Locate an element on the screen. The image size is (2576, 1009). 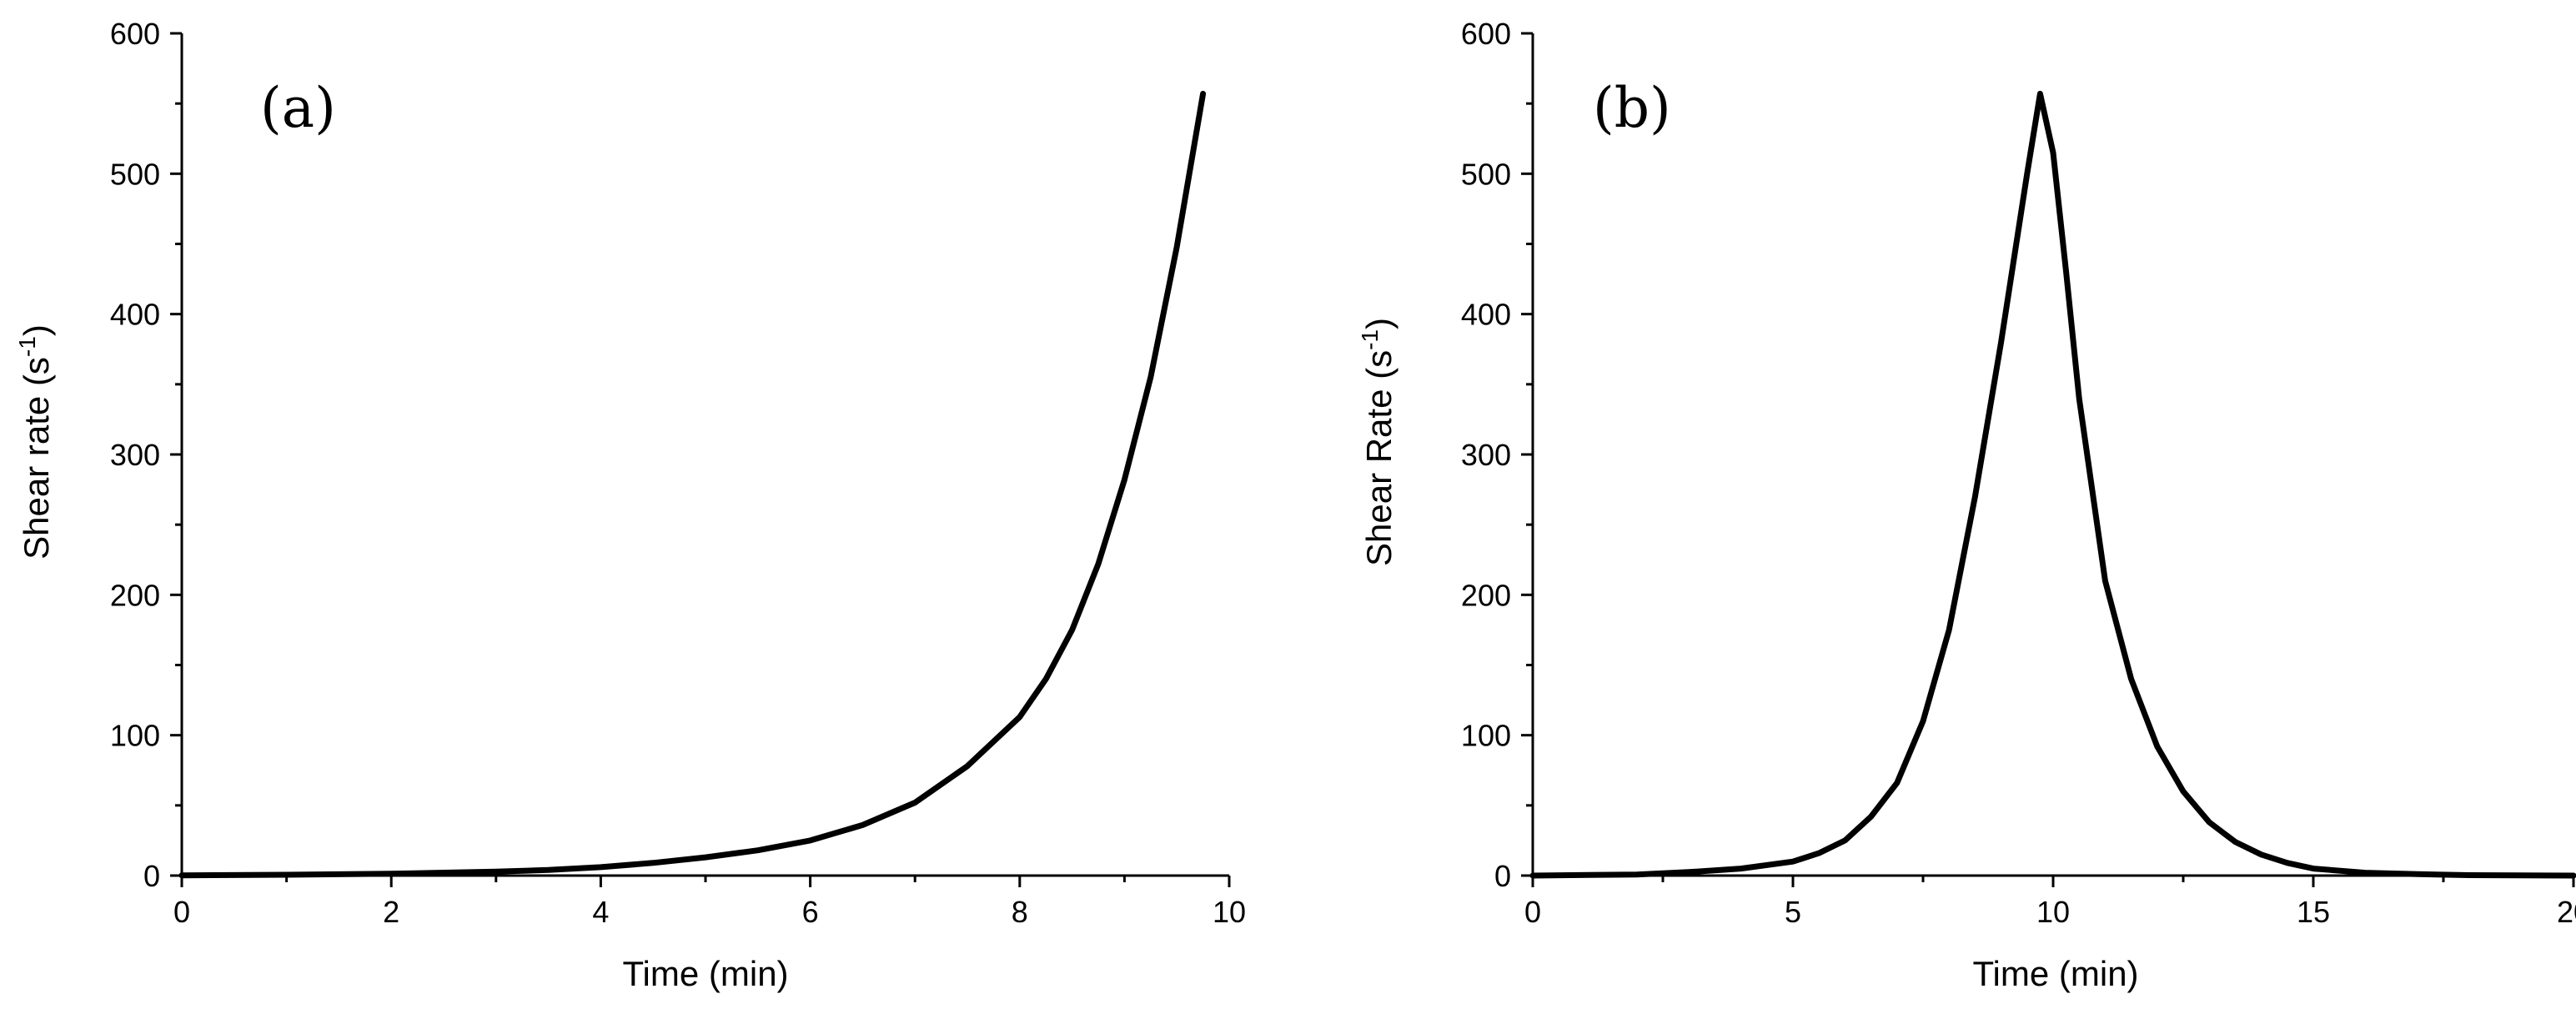
x-tick-label-b: 10 is located at coordinates (2053, 912).